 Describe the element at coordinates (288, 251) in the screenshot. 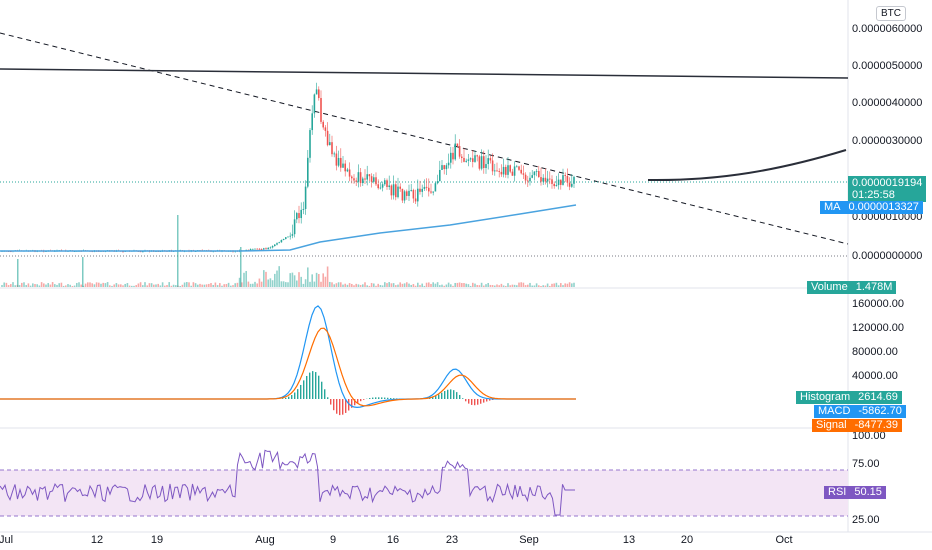

I see `volume-bars` at that location.